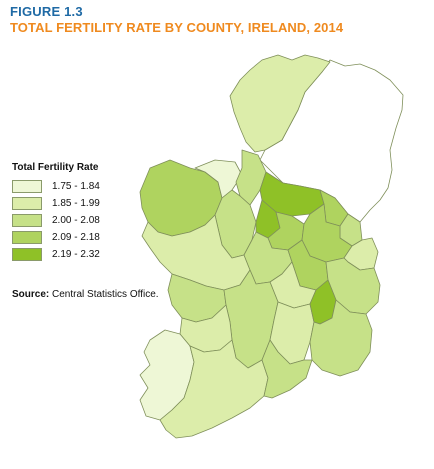 The height and width of the screenshot is (469, 434). I want to click on legend-item-5: 2.19 - 2.32, so click(92, 254).